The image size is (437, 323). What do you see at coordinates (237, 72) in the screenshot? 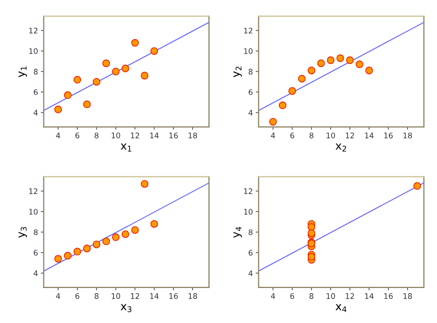
I see `y-axis-title: y$_{2}$` at bounding box center [237, 72].